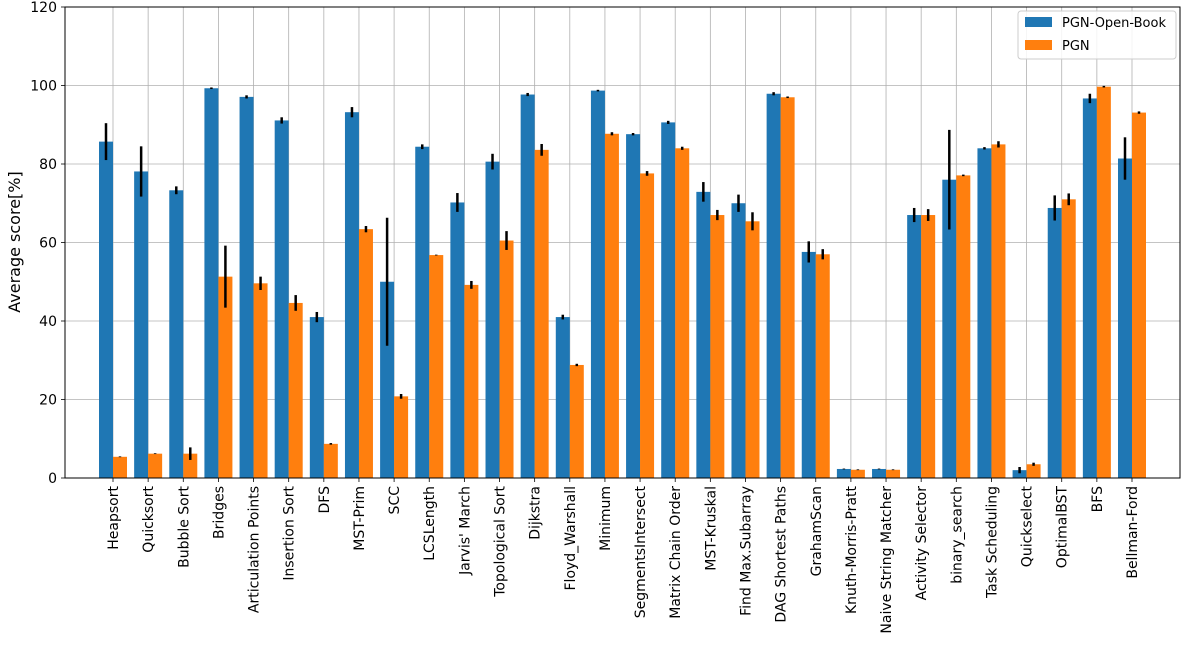  What do you see at coordinates (219, 512) in the screenshot?
I see `x-tick-label-bridges: Bridges` at bounding box center [219, 512].